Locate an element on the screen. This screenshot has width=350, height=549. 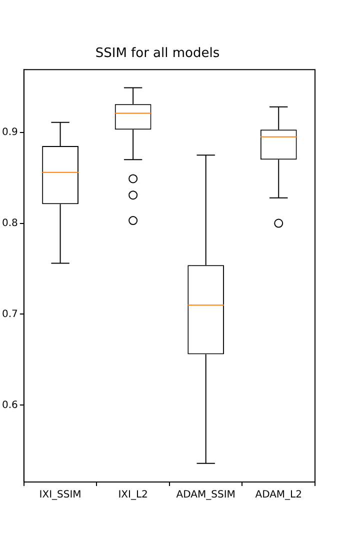
y-tick-label: 0.9 is located at coordinates (10, 132).